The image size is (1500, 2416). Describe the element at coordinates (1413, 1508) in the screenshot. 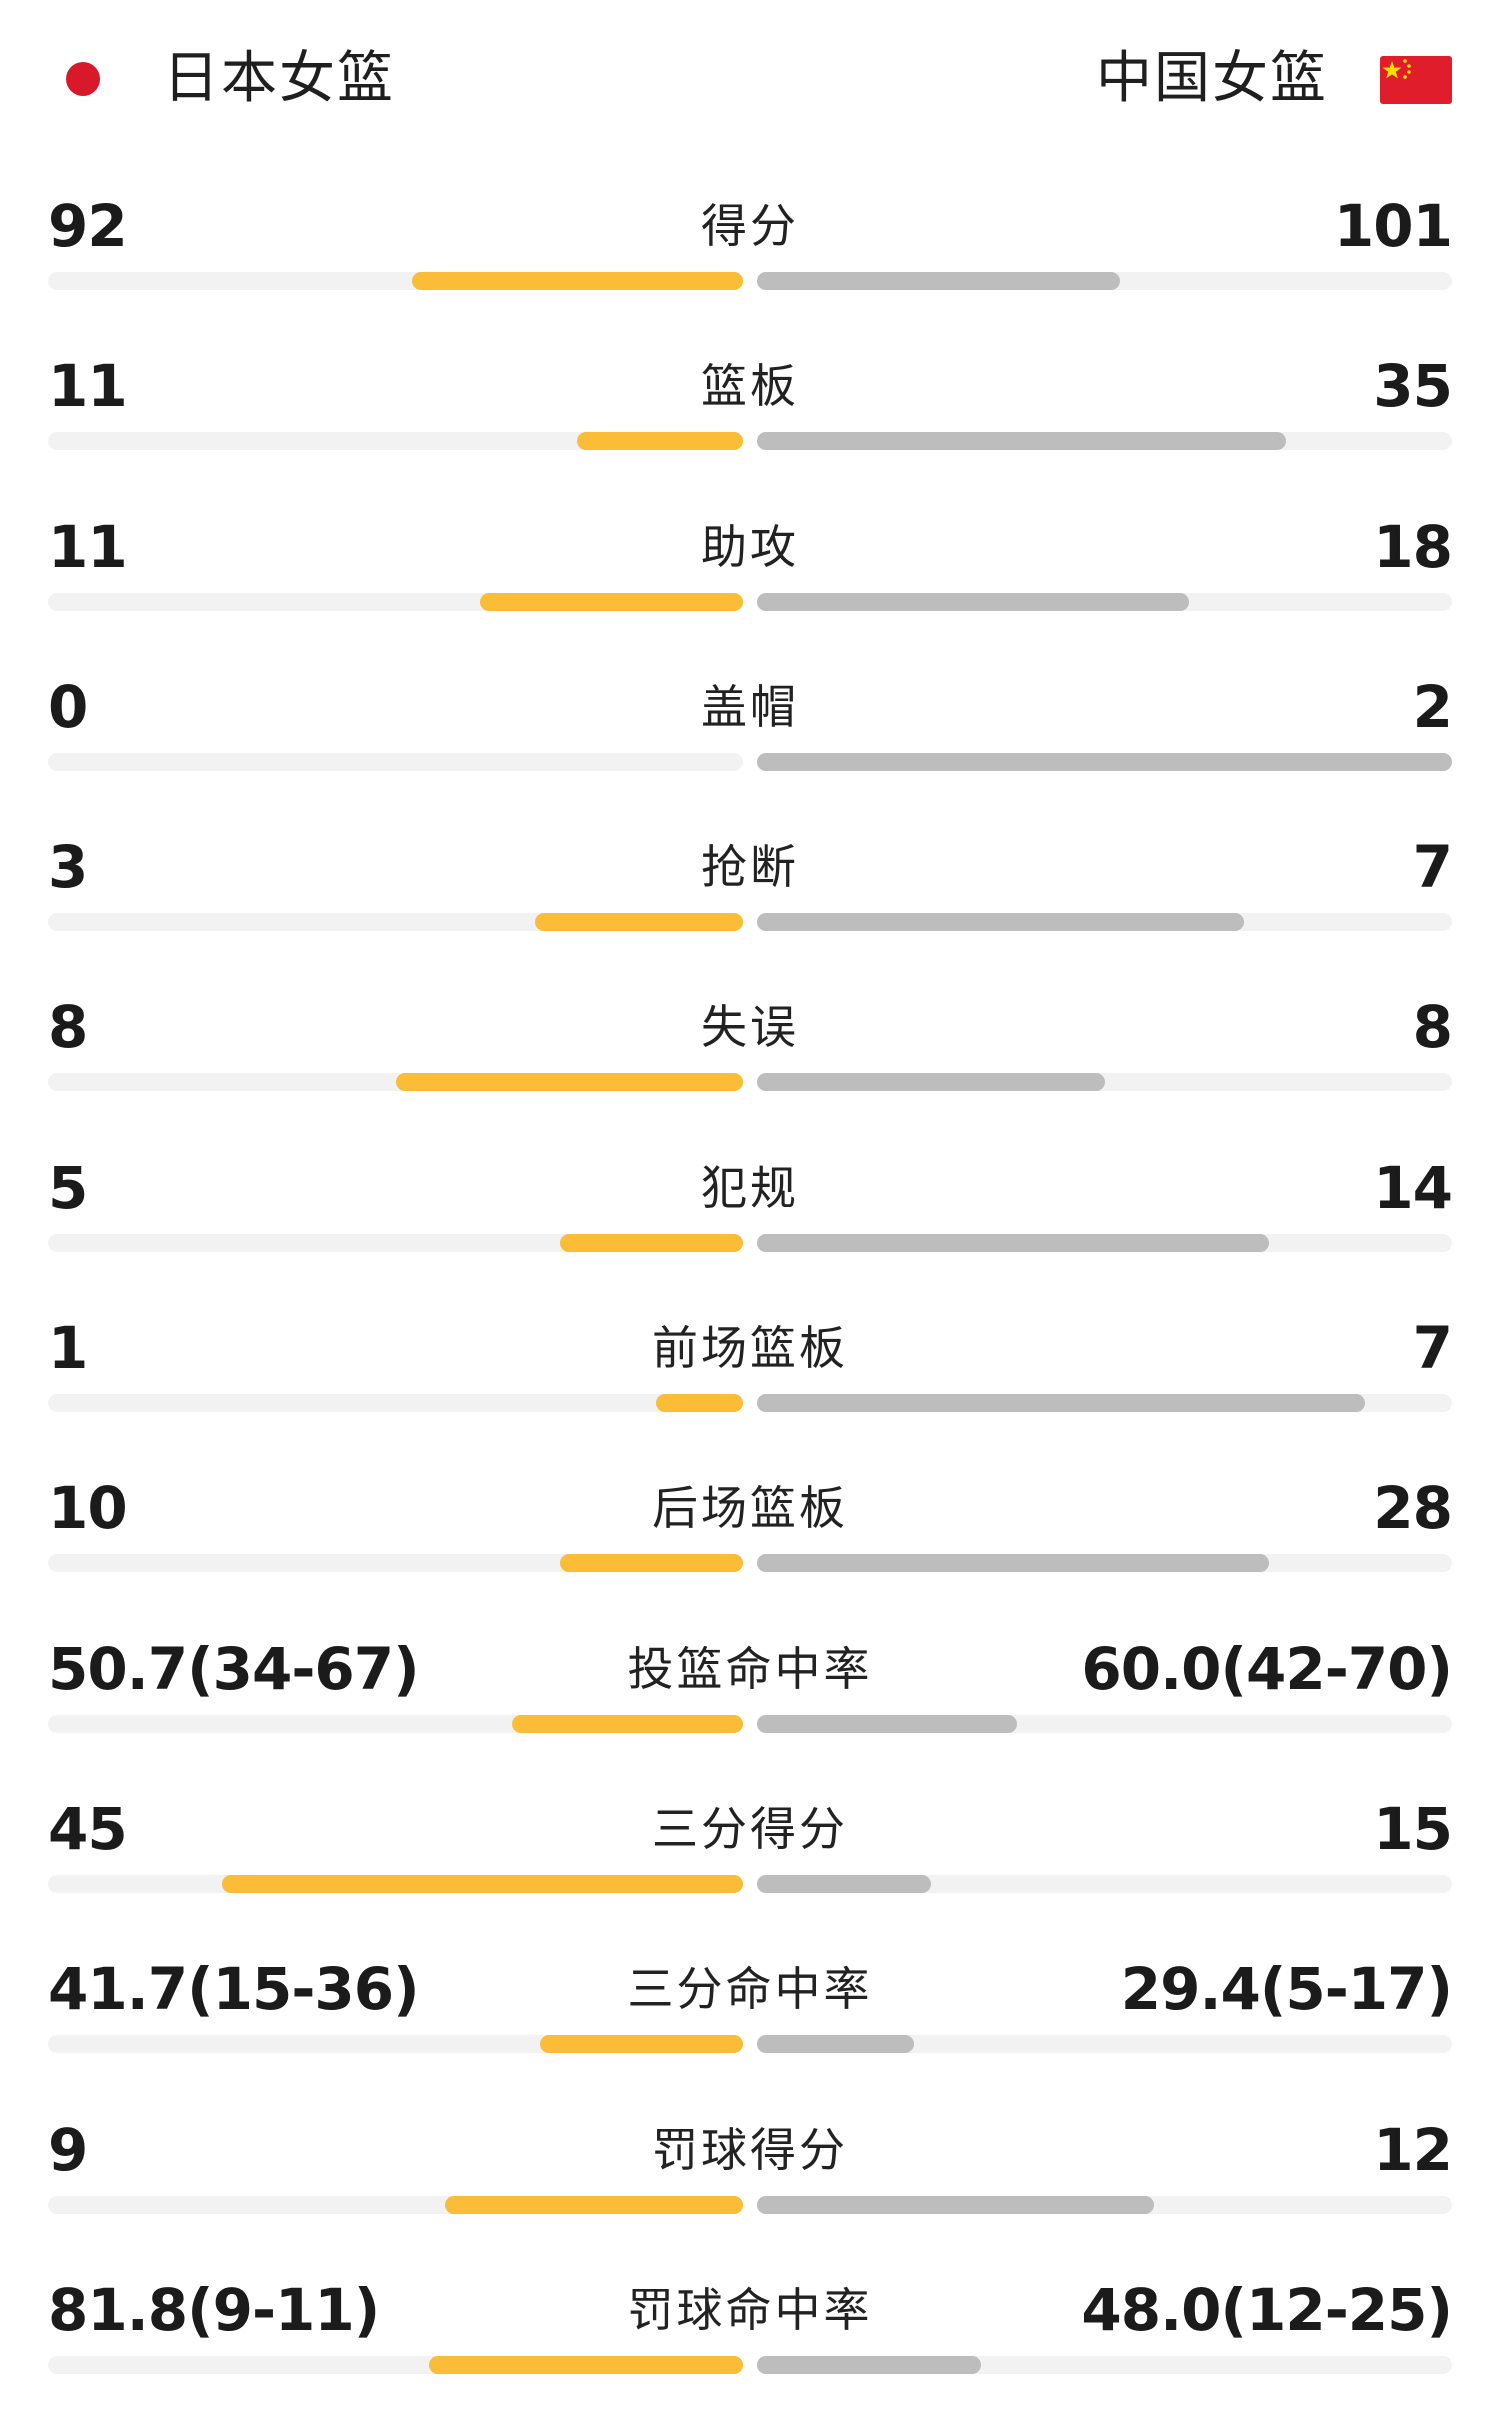

I see `right-team-value: 28` at that location.